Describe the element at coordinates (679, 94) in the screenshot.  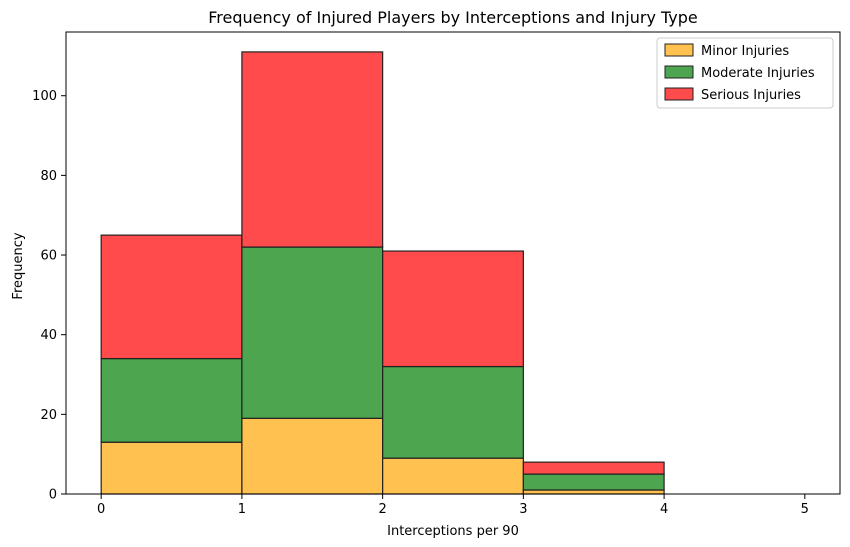
I see `legend-swatch-serious-injuries` at that location.